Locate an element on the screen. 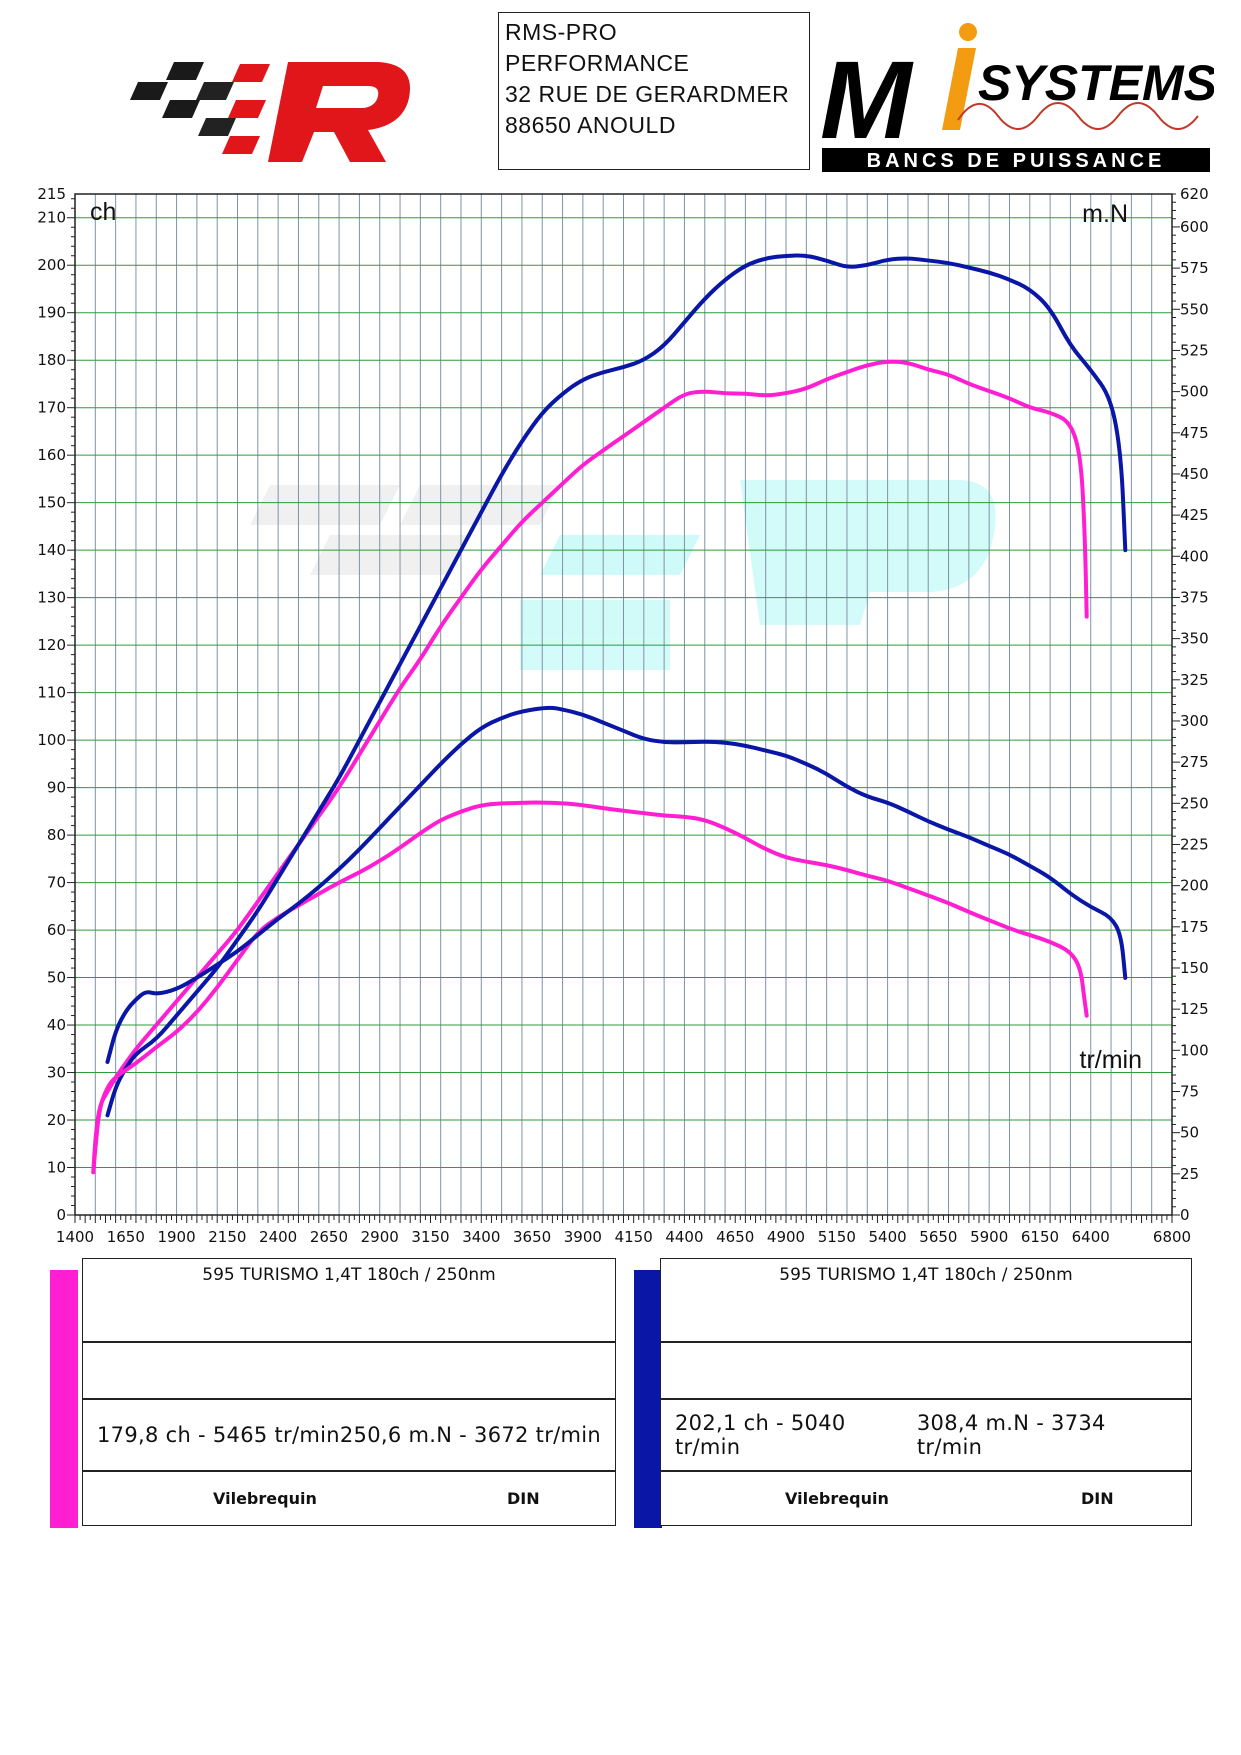 Image resolution: width=1241 pixels, height=1755 pixels. y-right-tick-label: 400 is located at coordinates (1194, 556).